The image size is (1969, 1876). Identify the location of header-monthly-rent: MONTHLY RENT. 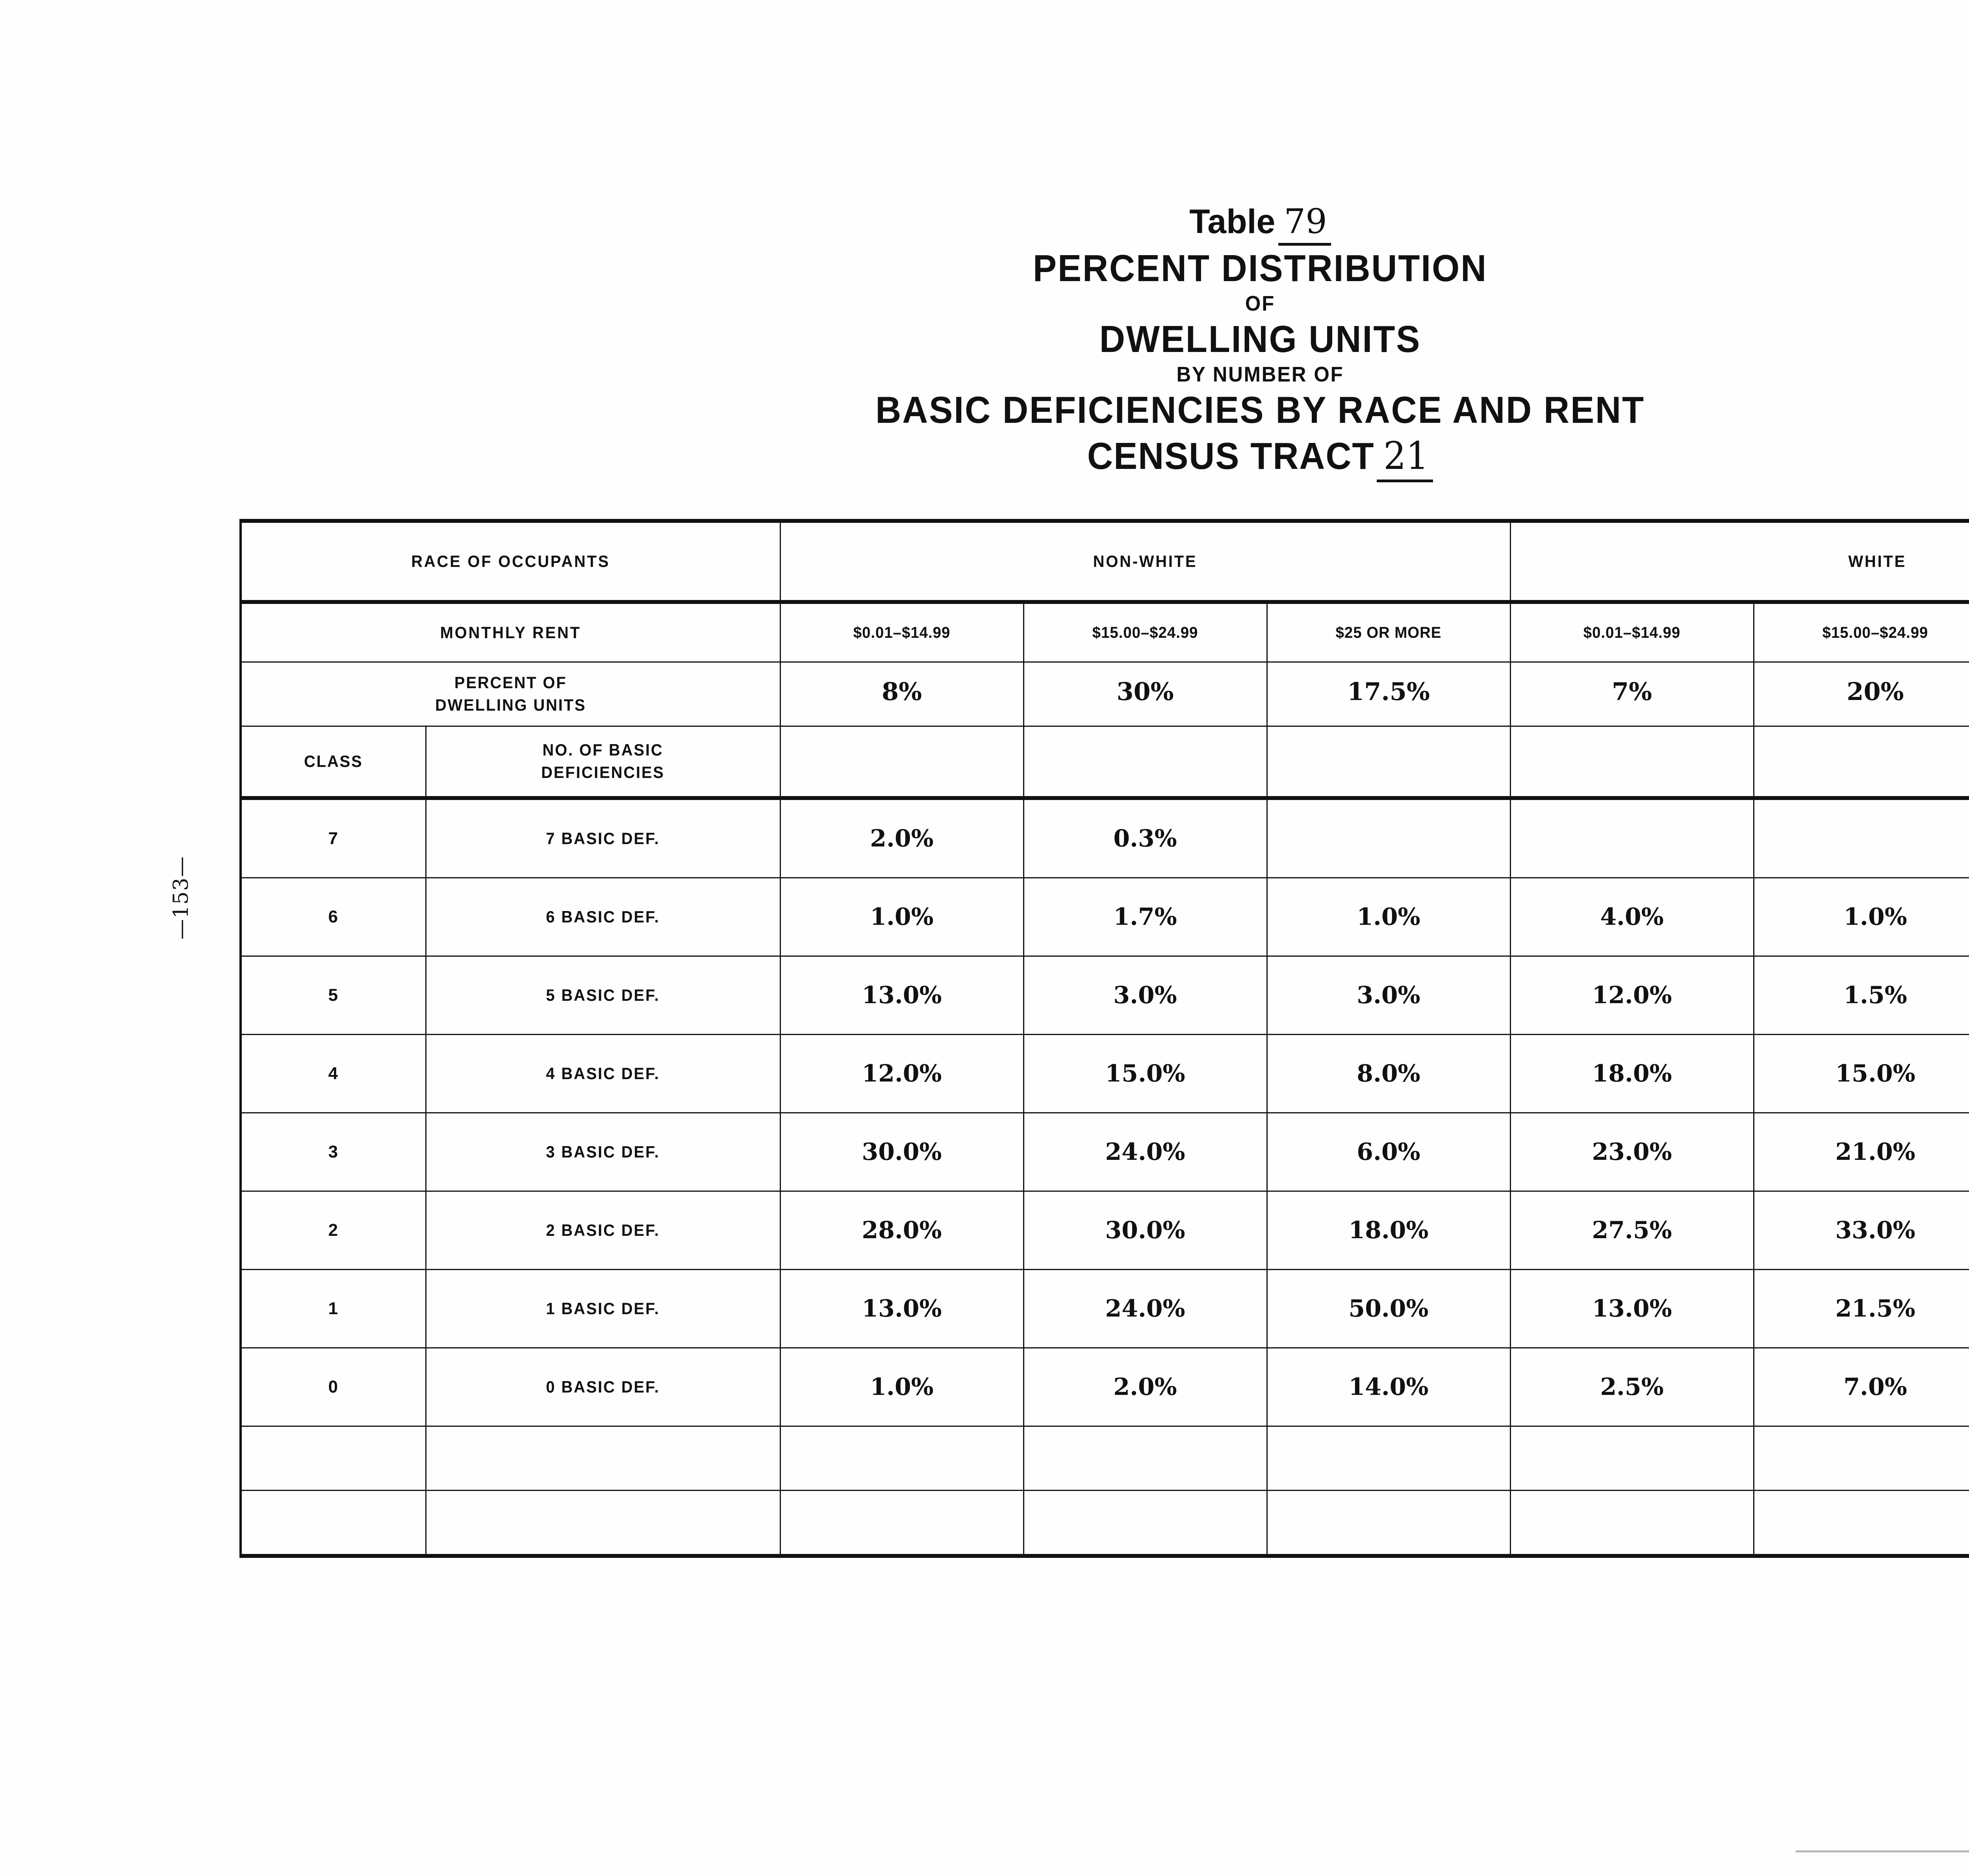
(510, 631).